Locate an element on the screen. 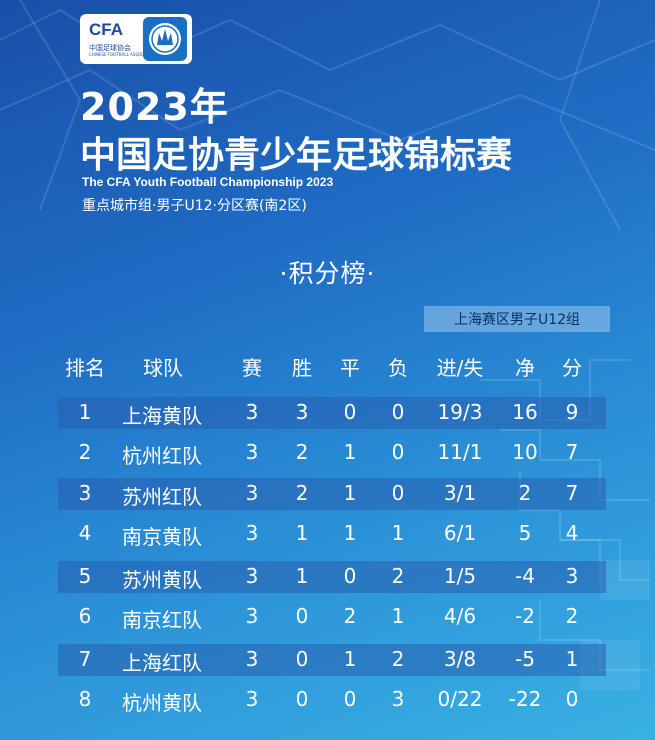 The image size is (655, 740). cell-goals: 4/6 is located at coordinates (460, 616).